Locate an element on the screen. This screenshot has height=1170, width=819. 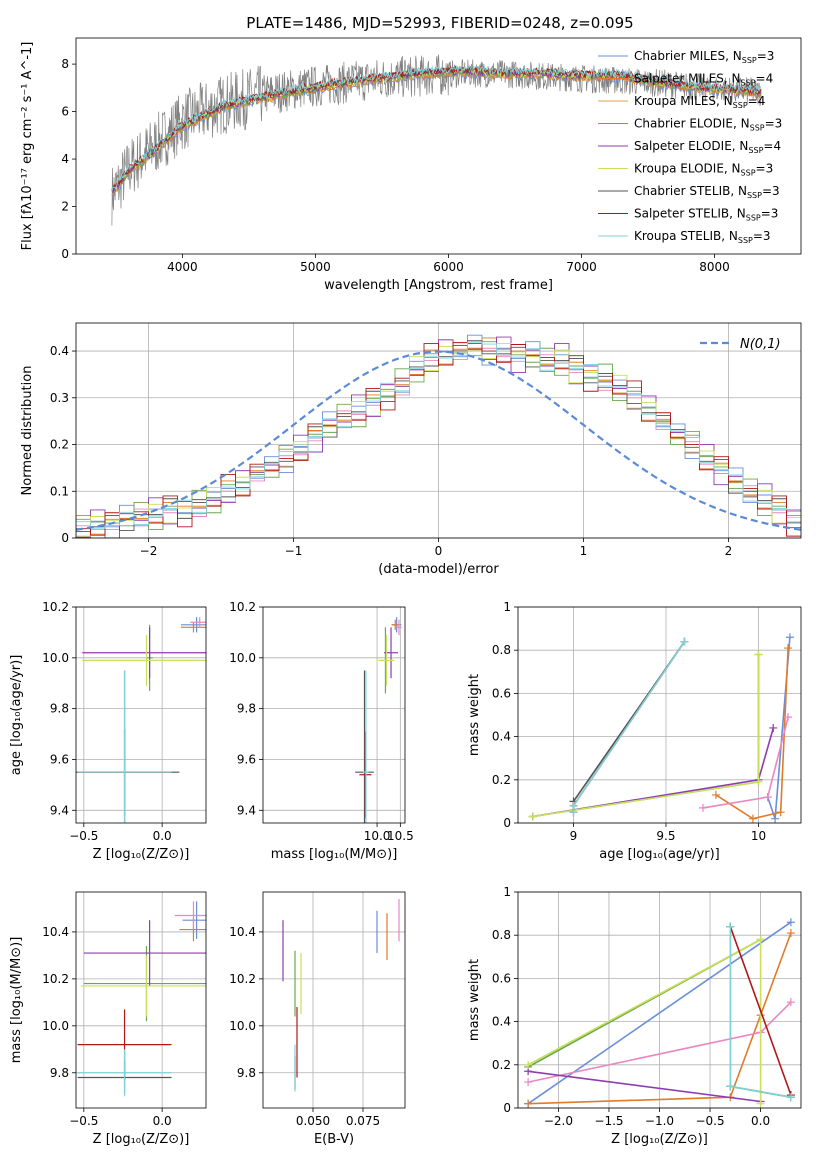
mass_weight_vs_age-plot-area is located at coordinates (661, 728).